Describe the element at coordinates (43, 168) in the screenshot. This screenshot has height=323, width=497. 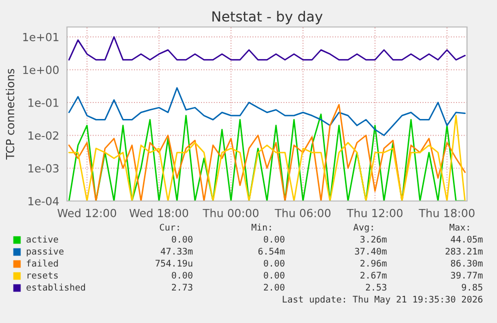
I see `y-tick-label: 1e-03` at that location.